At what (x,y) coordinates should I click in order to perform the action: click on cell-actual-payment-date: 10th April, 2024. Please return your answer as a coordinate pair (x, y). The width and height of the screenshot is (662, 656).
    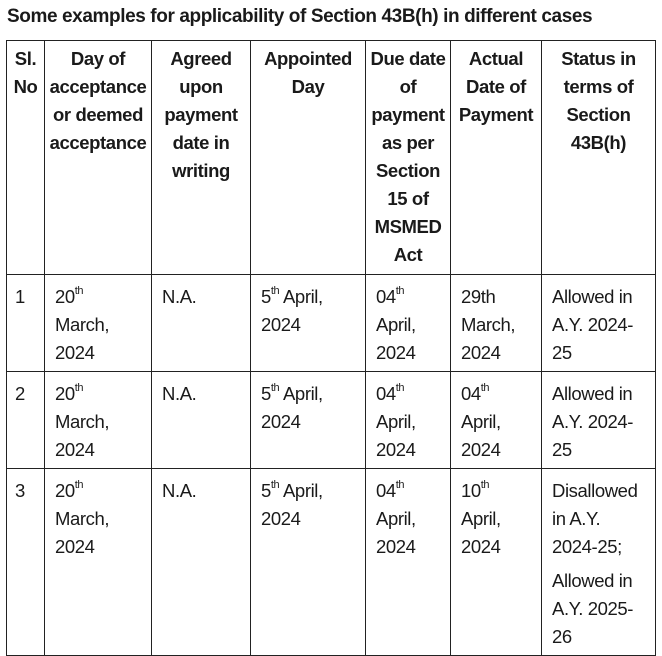
    Looking at the image, I should click on (496, 562).